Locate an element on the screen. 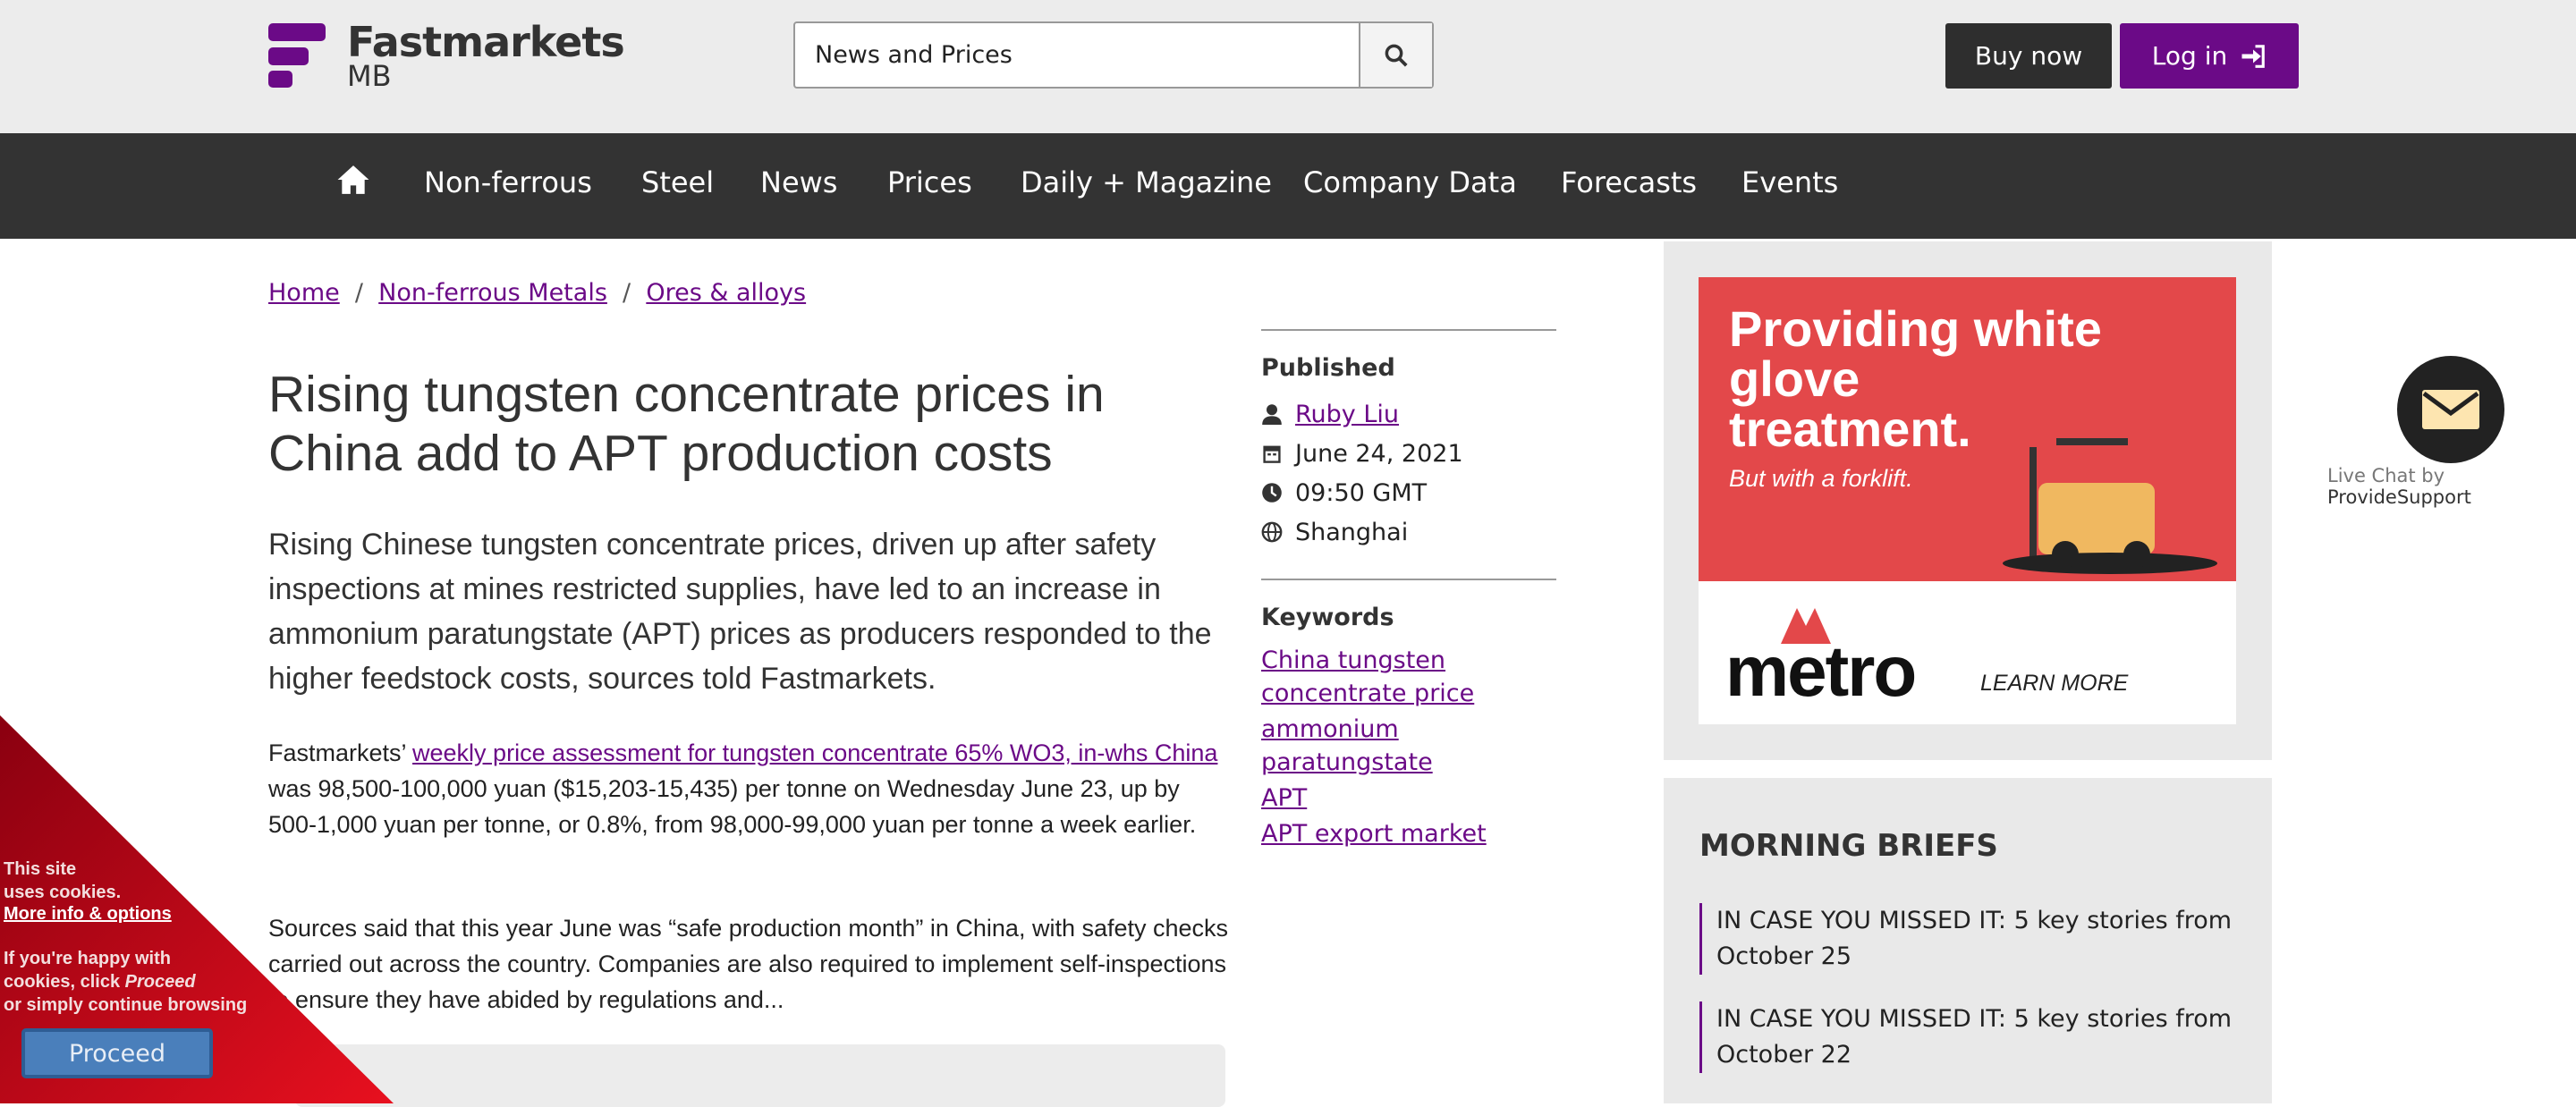  sign-in-icon is located at coordinates (2253, 56).